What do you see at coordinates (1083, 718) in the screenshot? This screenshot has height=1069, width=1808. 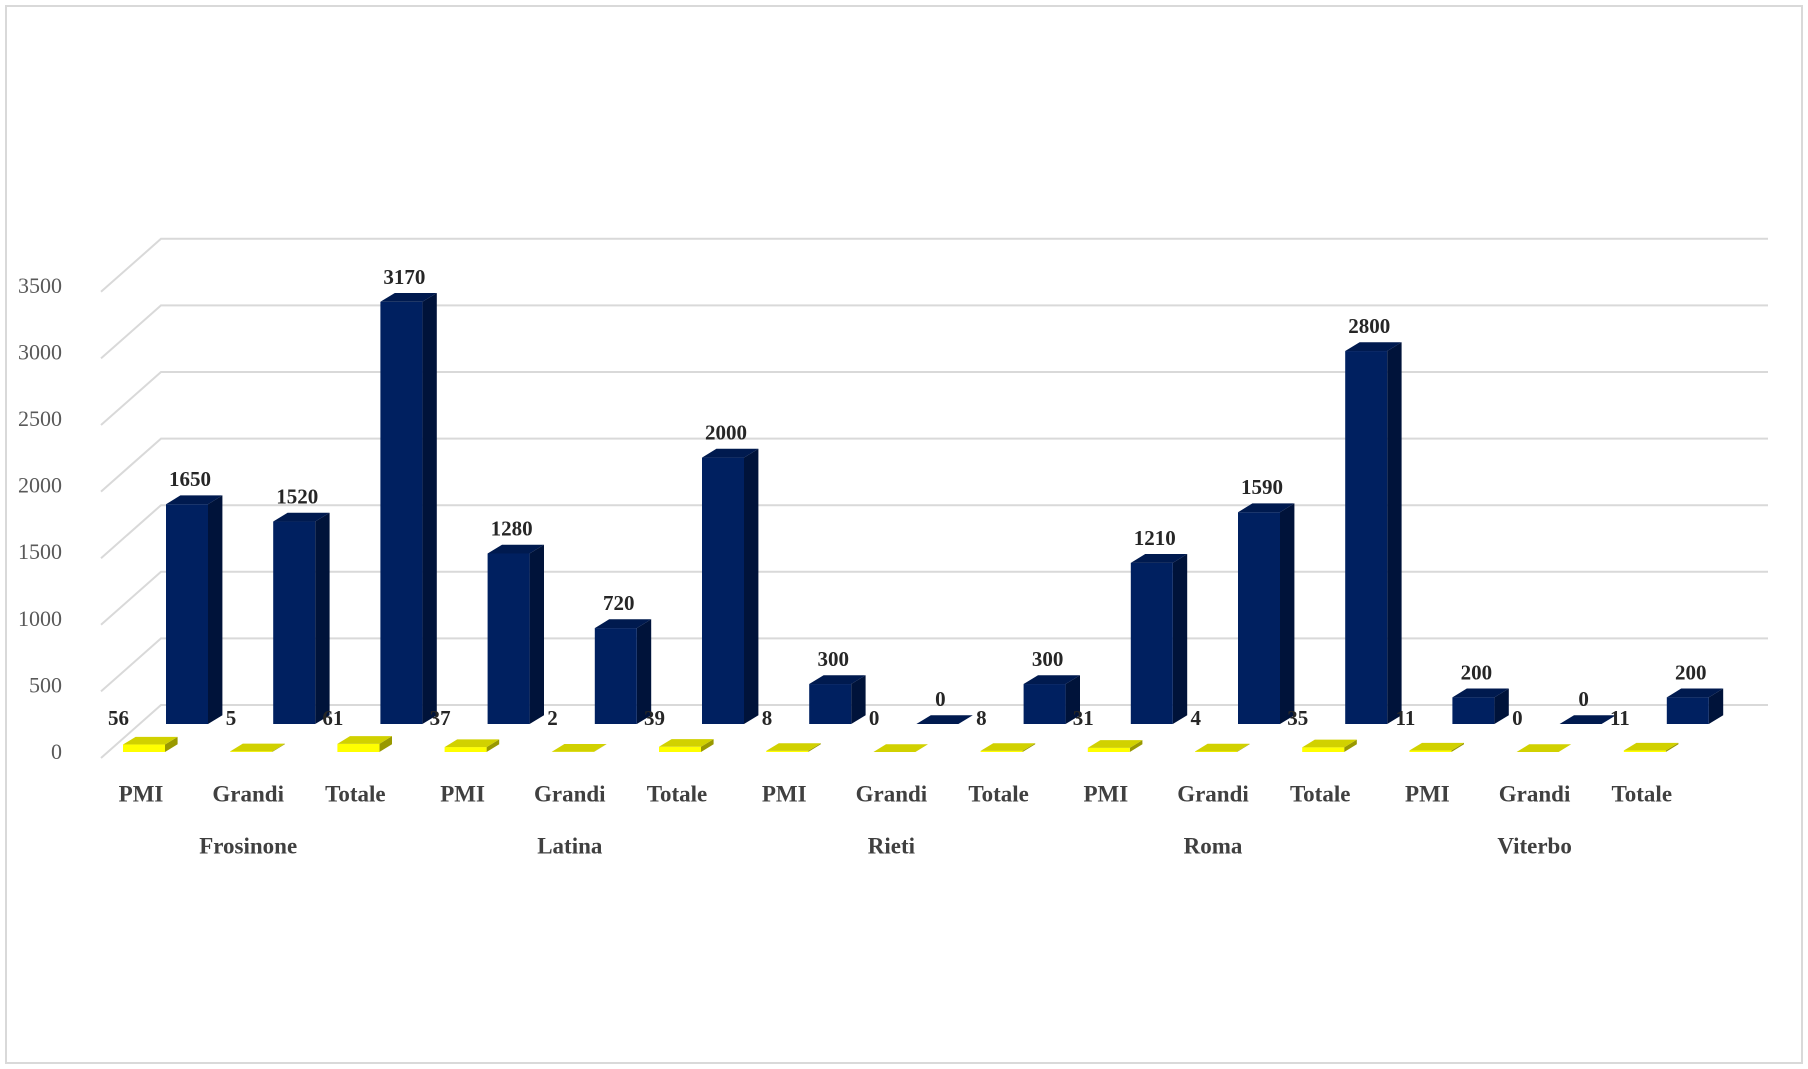 I see `value-label: 31` at bounding box center [1083, 718].